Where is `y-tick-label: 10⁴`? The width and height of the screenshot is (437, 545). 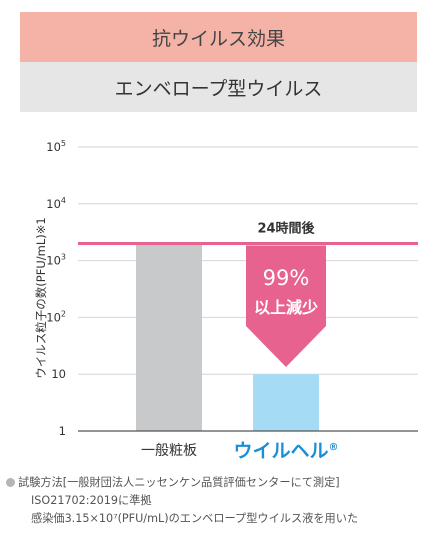 y-tick-label: 10⁴ is located at coordinates (56, 203).